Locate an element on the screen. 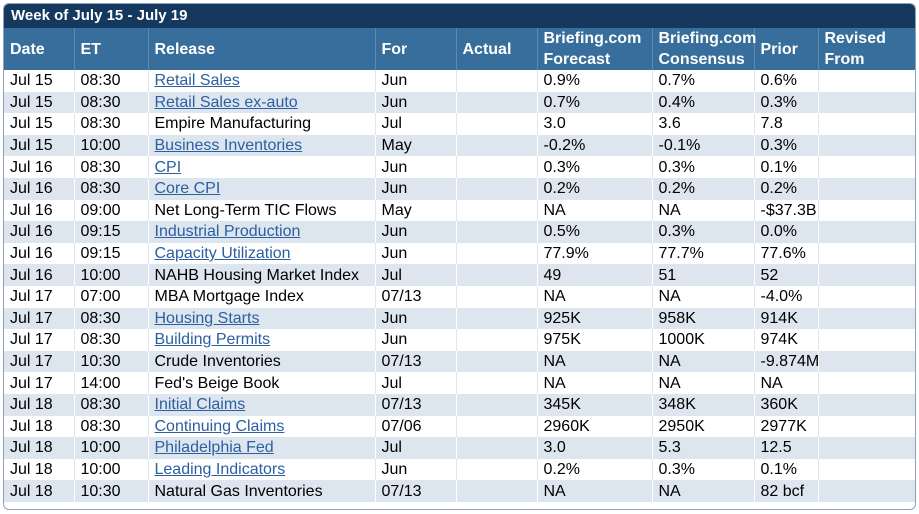  header-revised-line2: From is located at coordinates (844, 59).